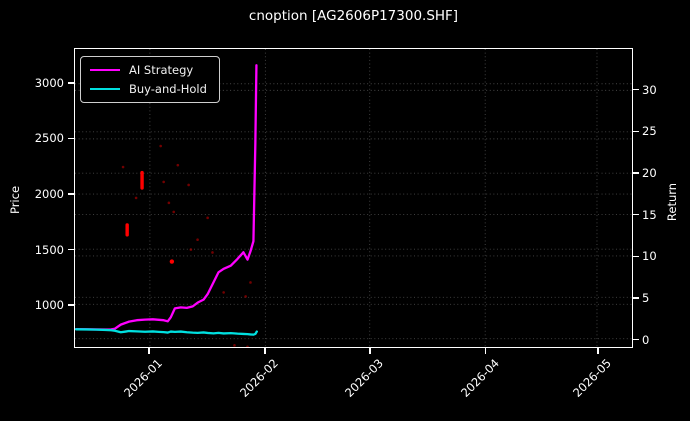  What do you see at coordinates (649, 131) in the screenshot?
I see `y-tick-label-return: 25` at bounding box center [649, 131].